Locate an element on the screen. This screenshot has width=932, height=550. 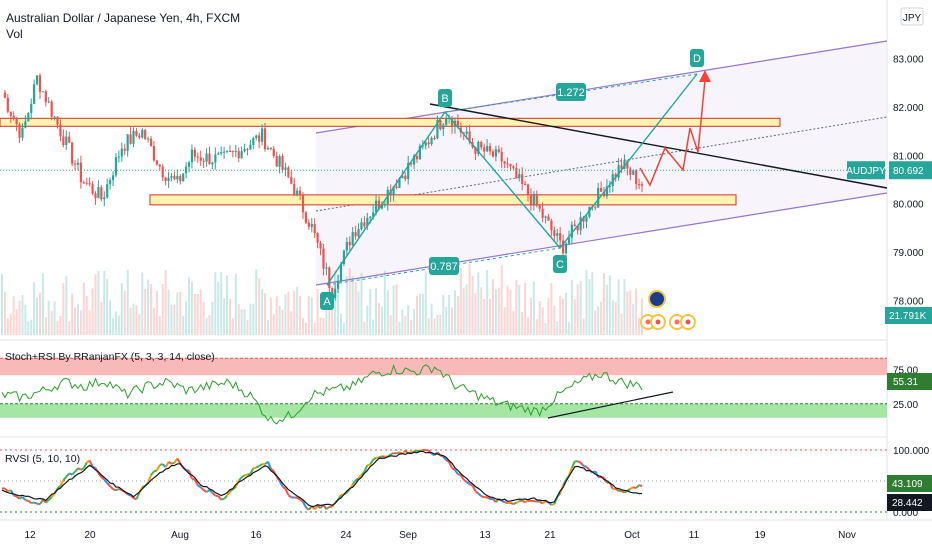
descending-trendline is located at coordinates (658, 146).